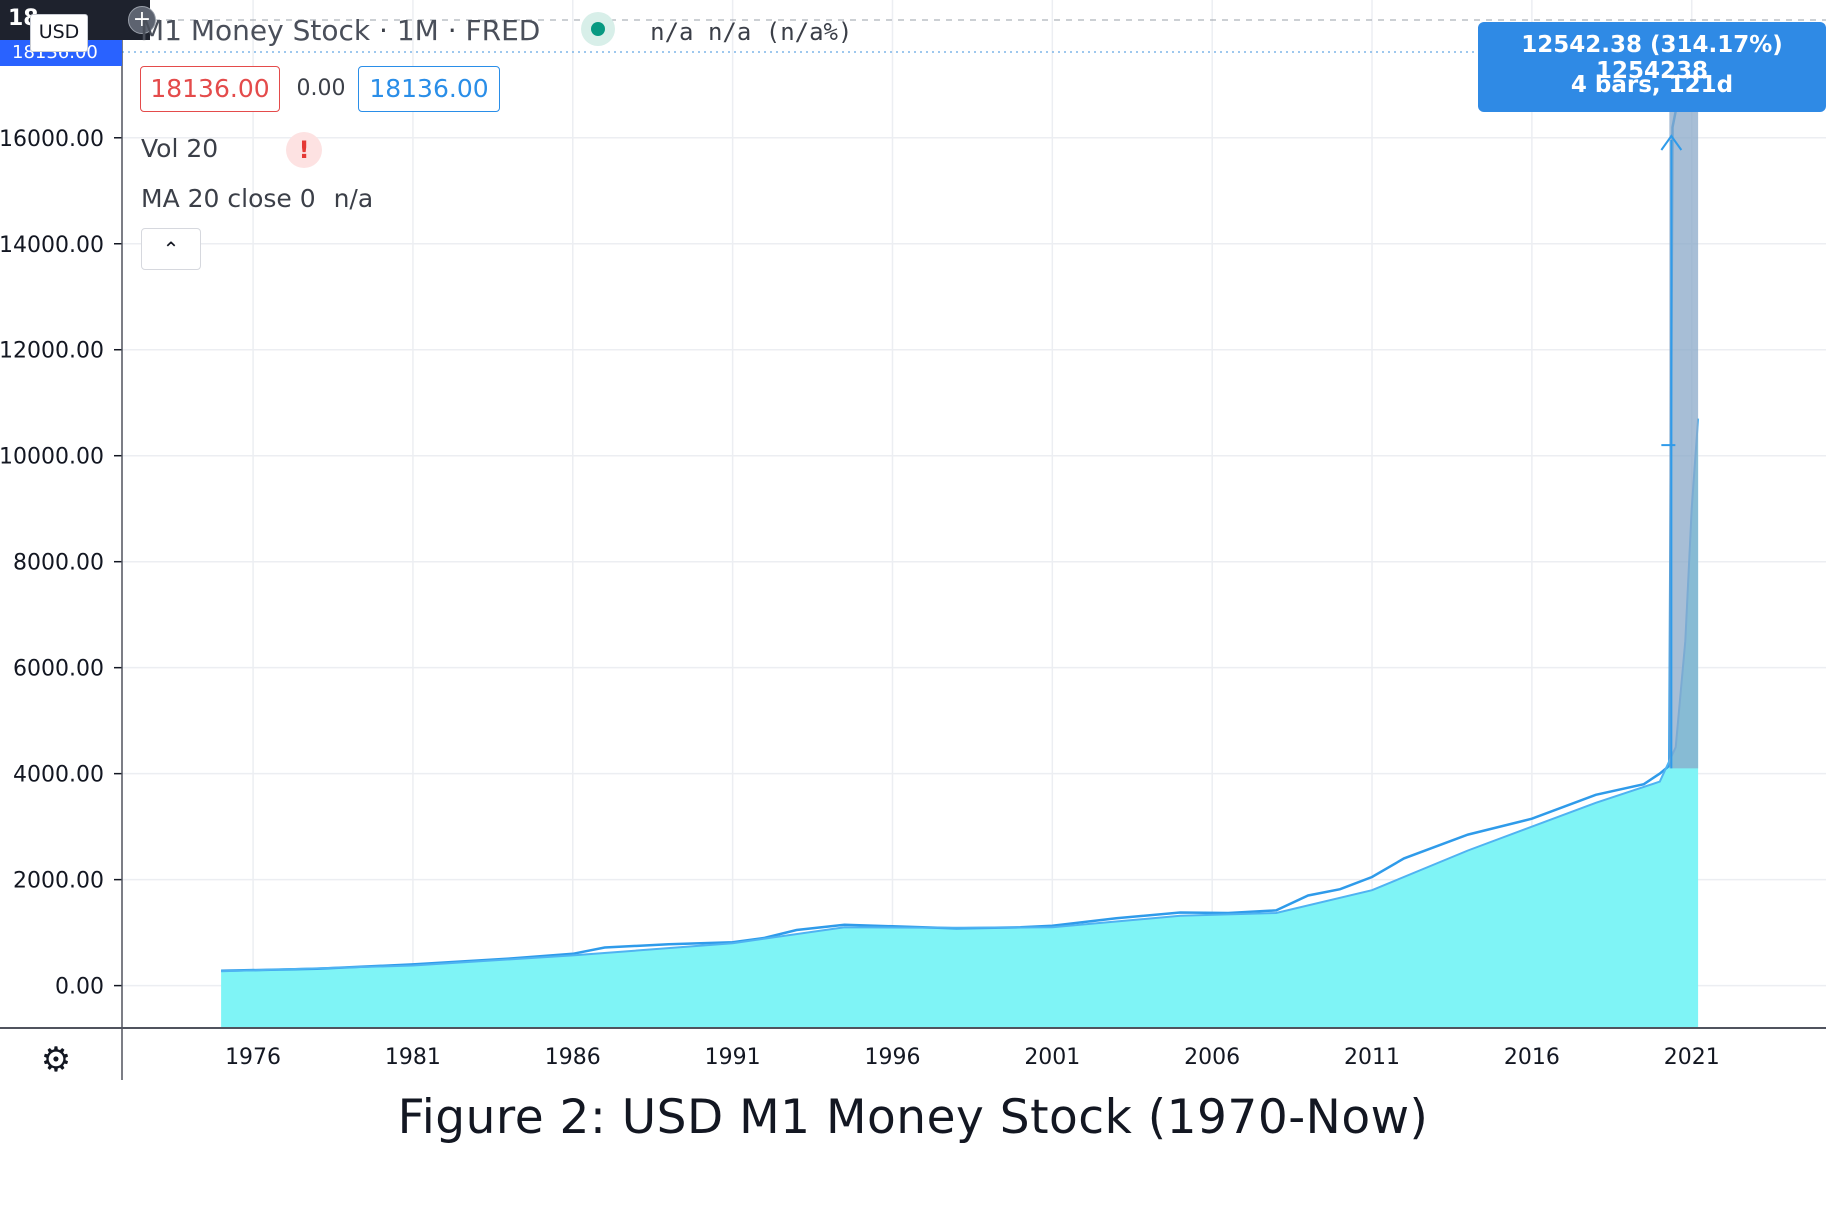 This screenshot has height=1227, width=1826. I want to click on y-tick-label: 6000.00, so click(58, 669).